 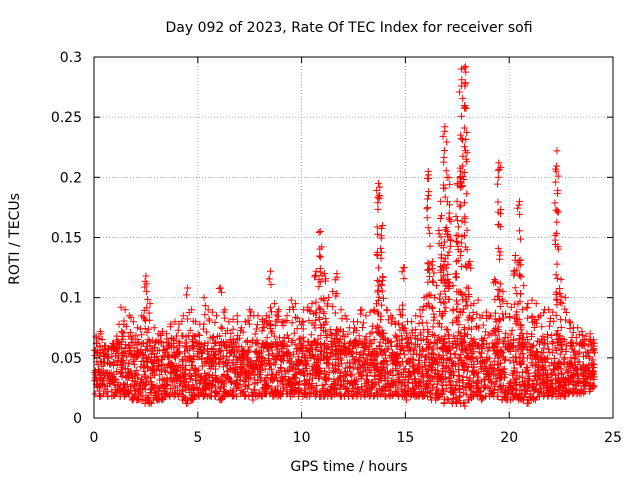 I want to click on y-tick-label: 0.15, so click(x=66, y=239).